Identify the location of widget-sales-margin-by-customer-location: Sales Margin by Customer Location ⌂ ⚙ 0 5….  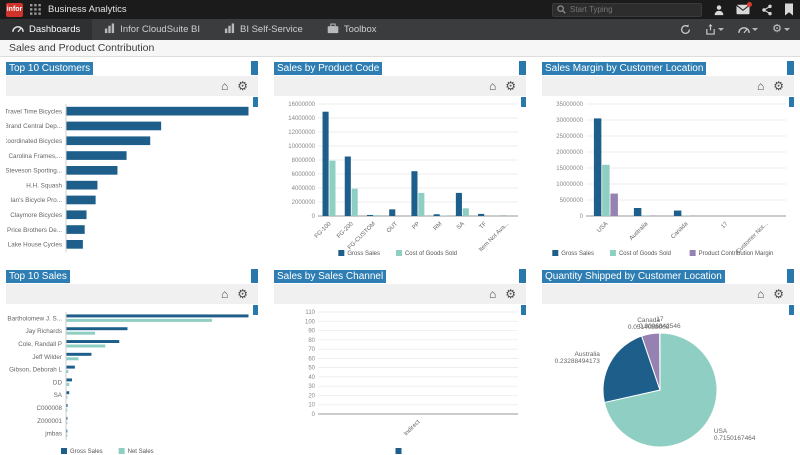
(668, 160).